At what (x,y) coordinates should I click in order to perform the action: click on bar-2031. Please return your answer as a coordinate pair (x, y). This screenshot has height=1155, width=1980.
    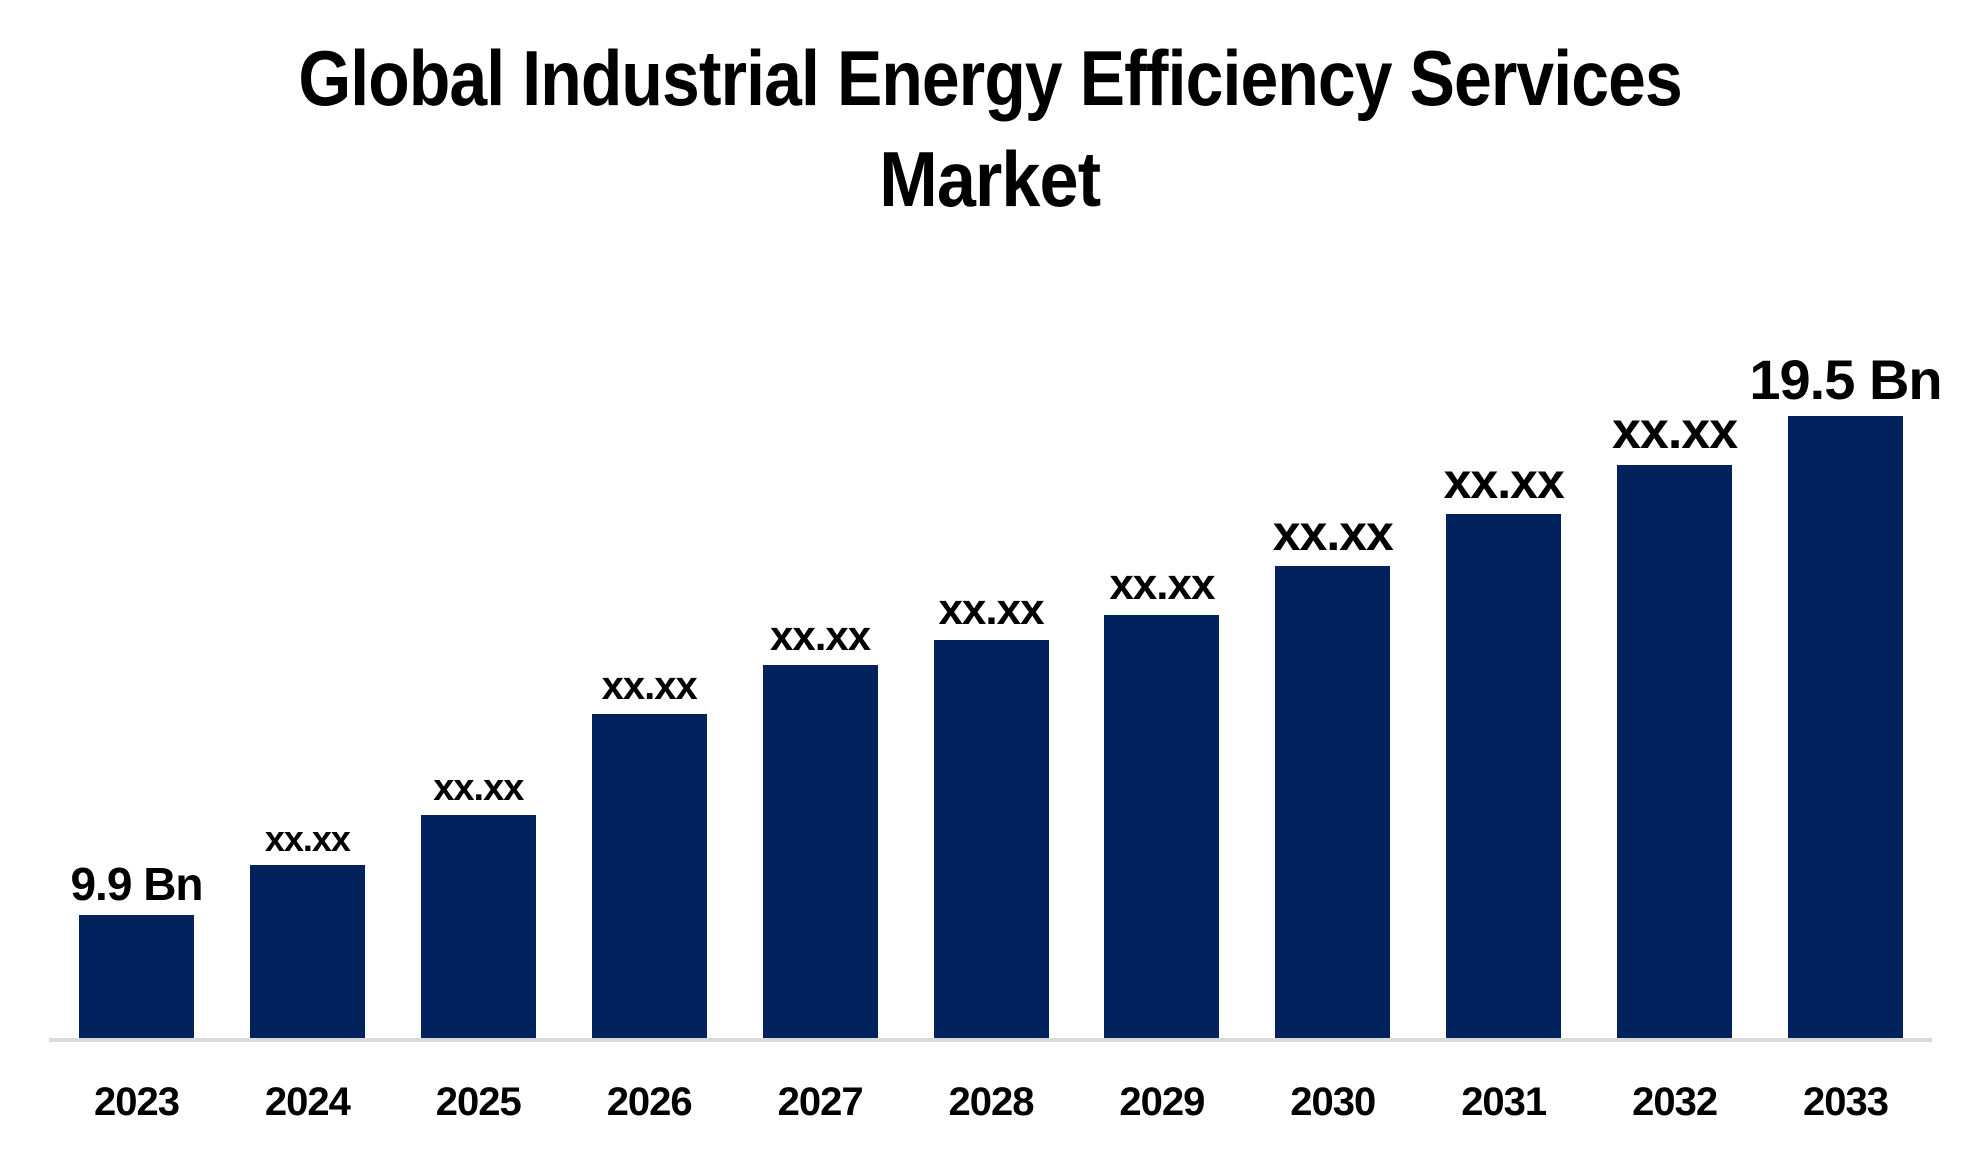
    Looking at the image, I should click on (1504, 776).